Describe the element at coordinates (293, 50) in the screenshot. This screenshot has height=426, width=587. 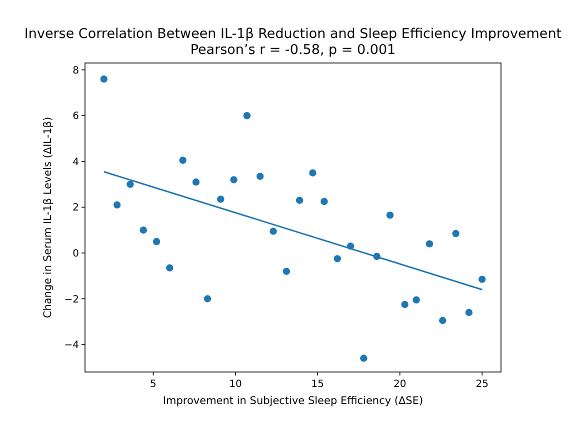
I see `chart-subtitle: Pearson’s r = -0.58, p = 0.001` at that location.